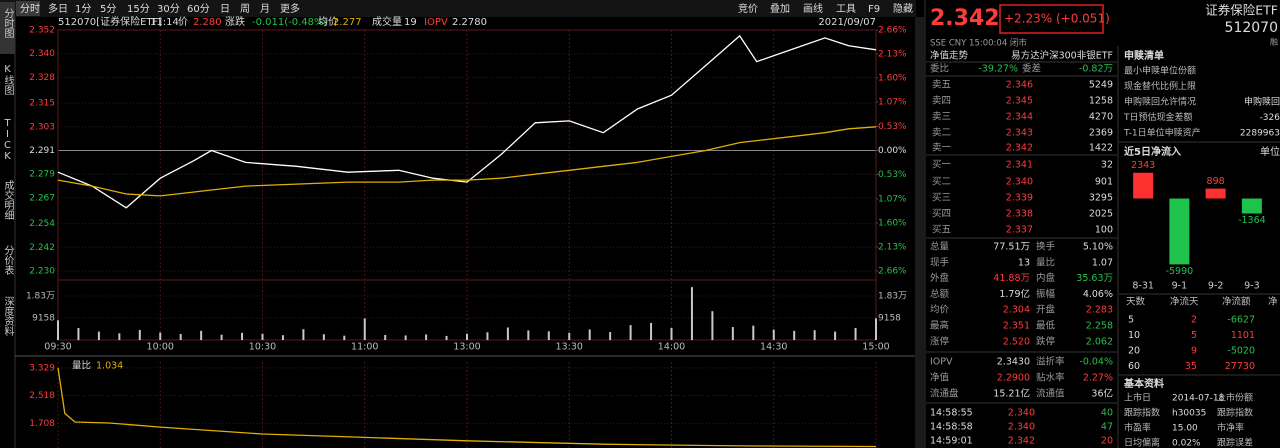 The width and height of the screenshot is (1280, 448). I want to click on price-change: +2.23% (+0.051), so click(1057, 19).